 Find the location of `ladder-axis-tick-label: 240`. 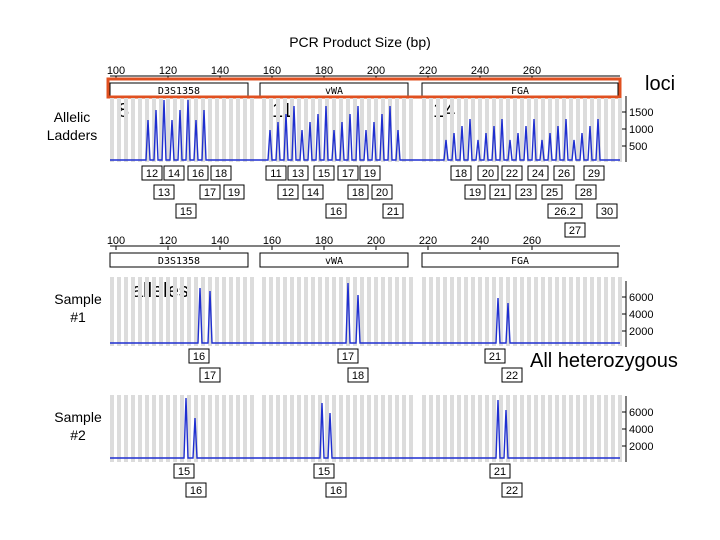

ladder-axis-tick-label: 240 is located at coordinates (480, 71).